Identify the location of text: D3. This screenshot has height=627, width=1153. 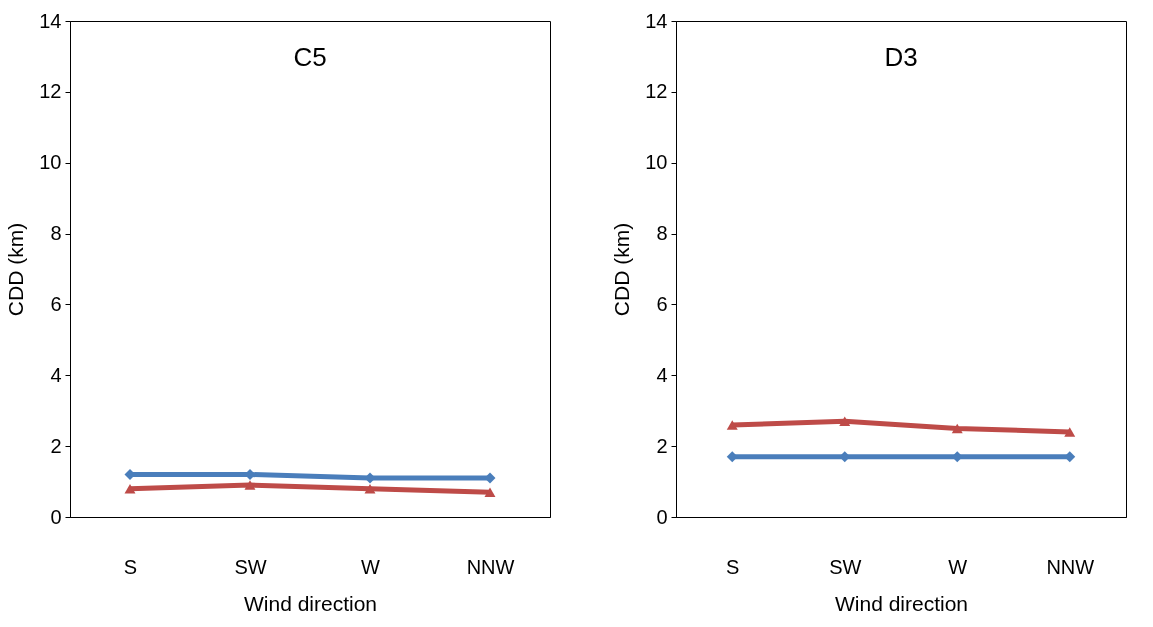
(901, 57).